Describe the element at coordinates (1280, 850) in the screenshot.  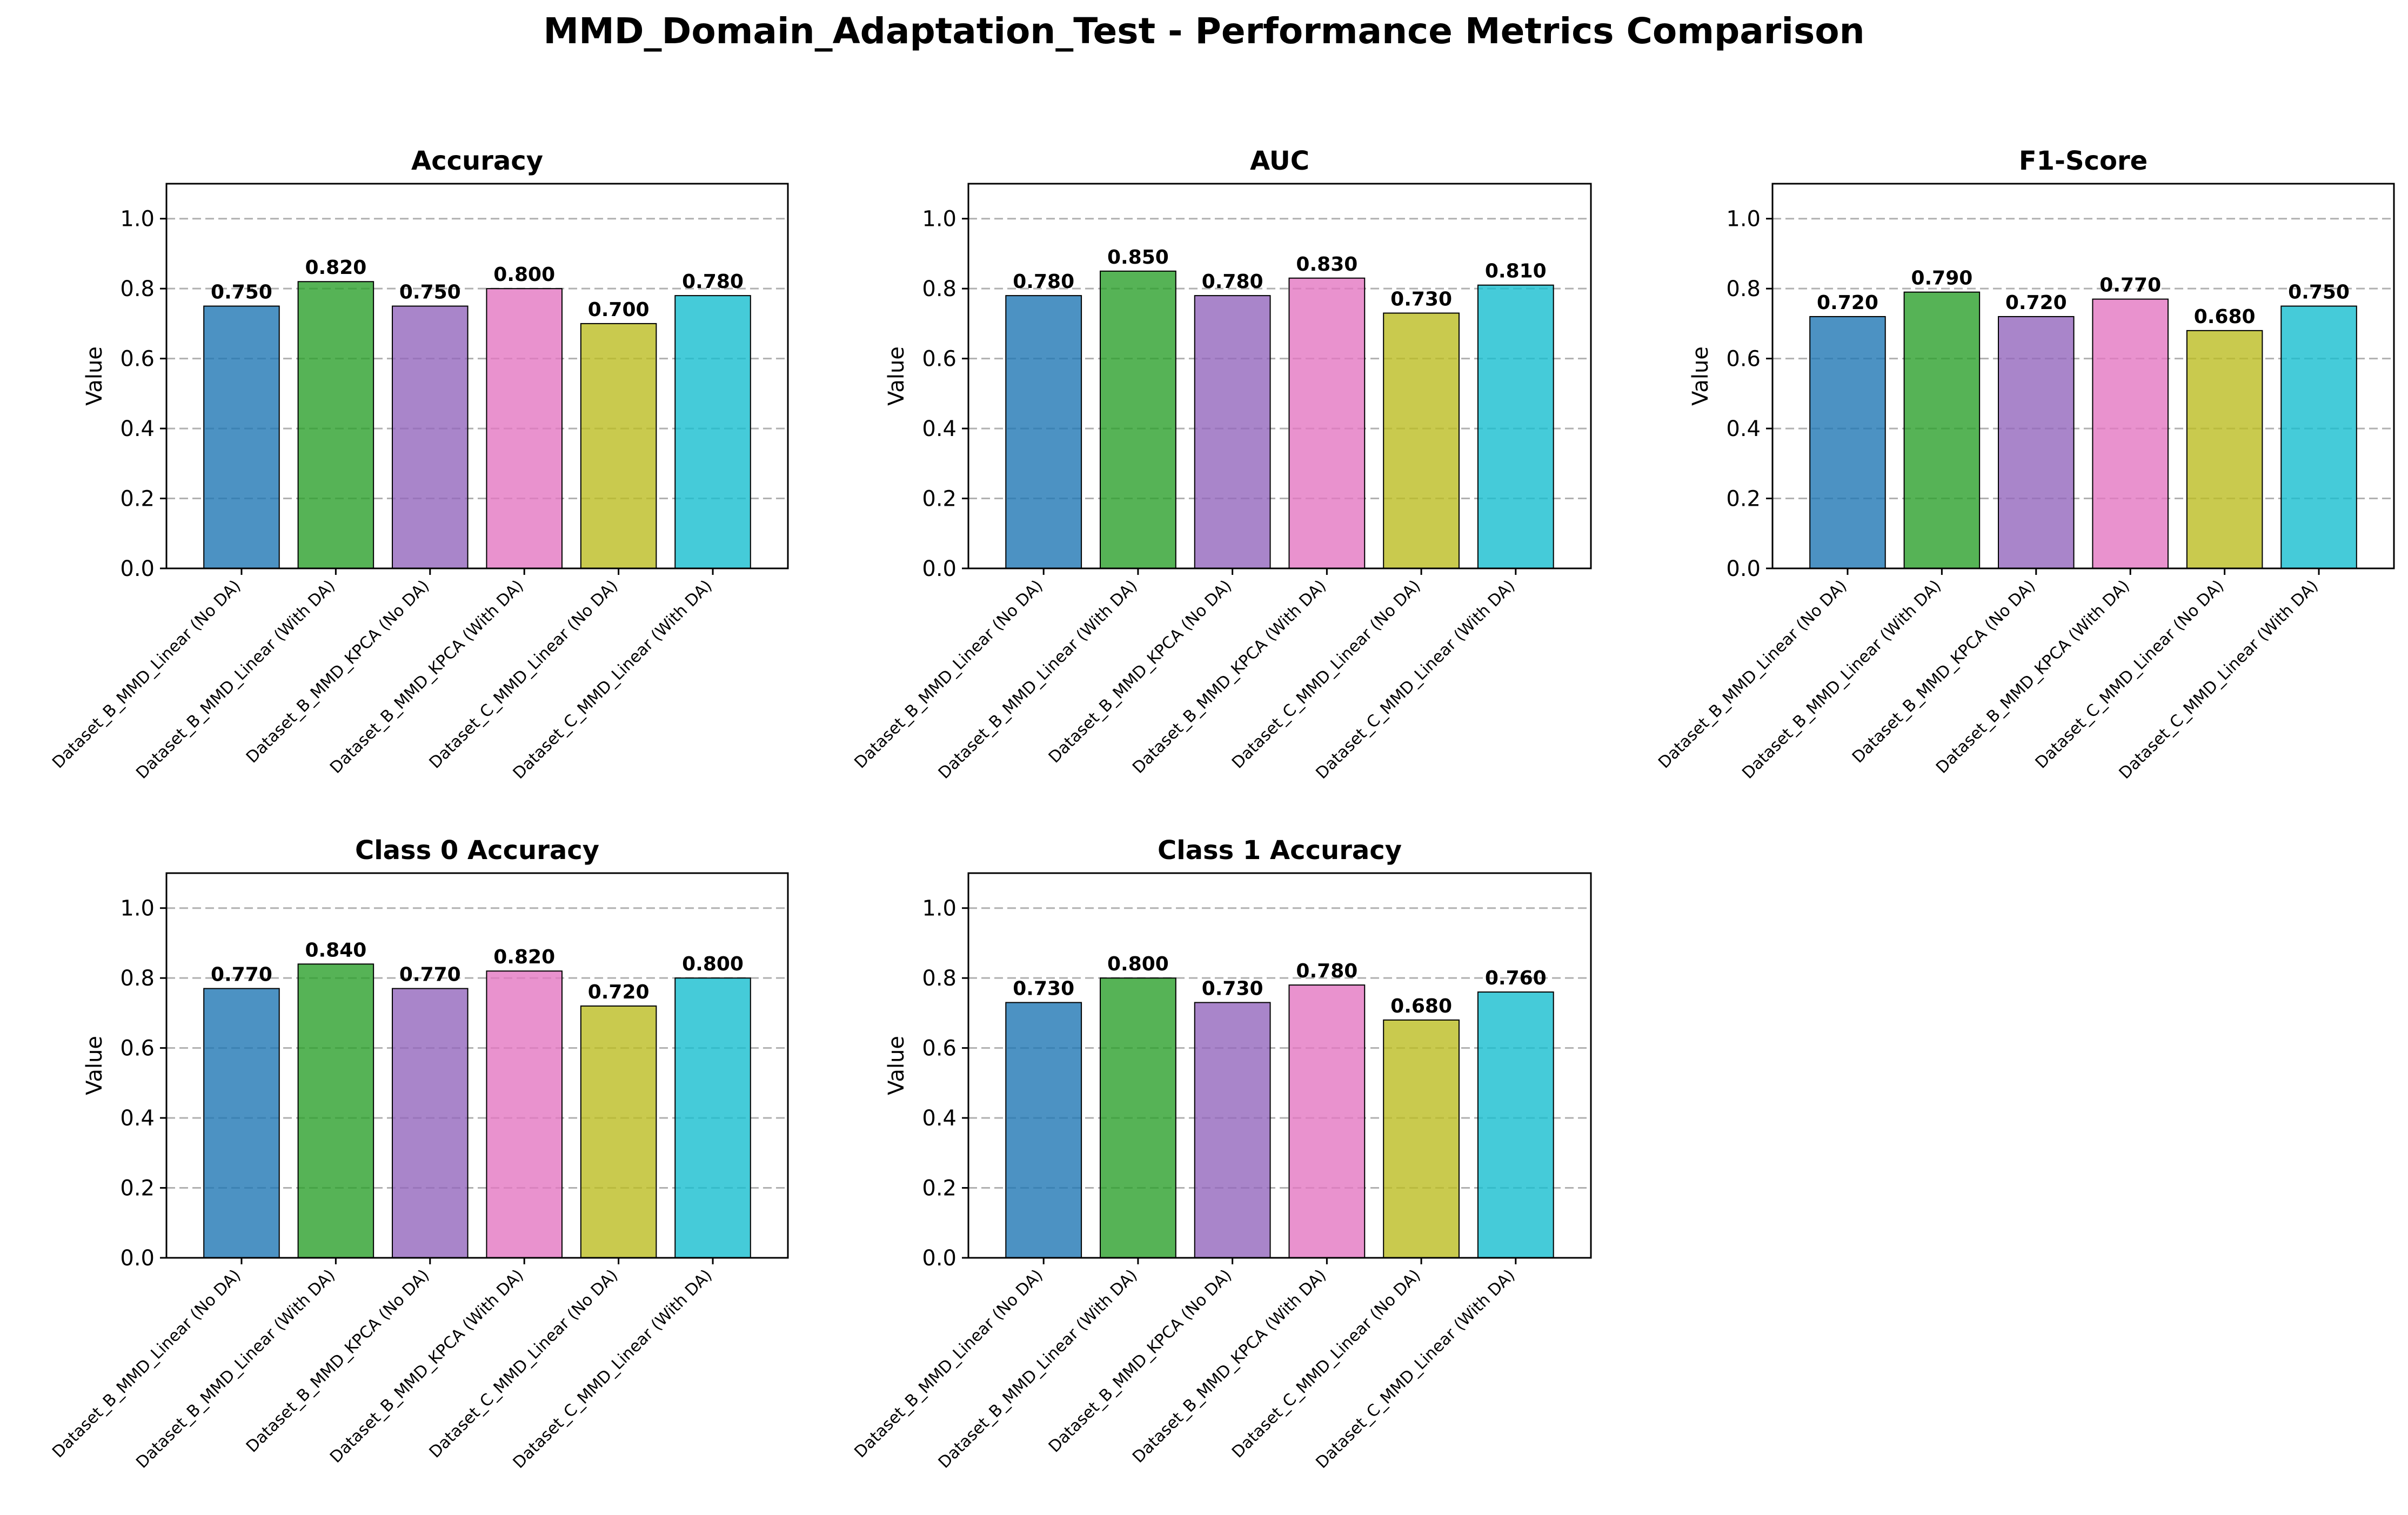
I see `chart-title: Class 1 Accuracy` at that location.